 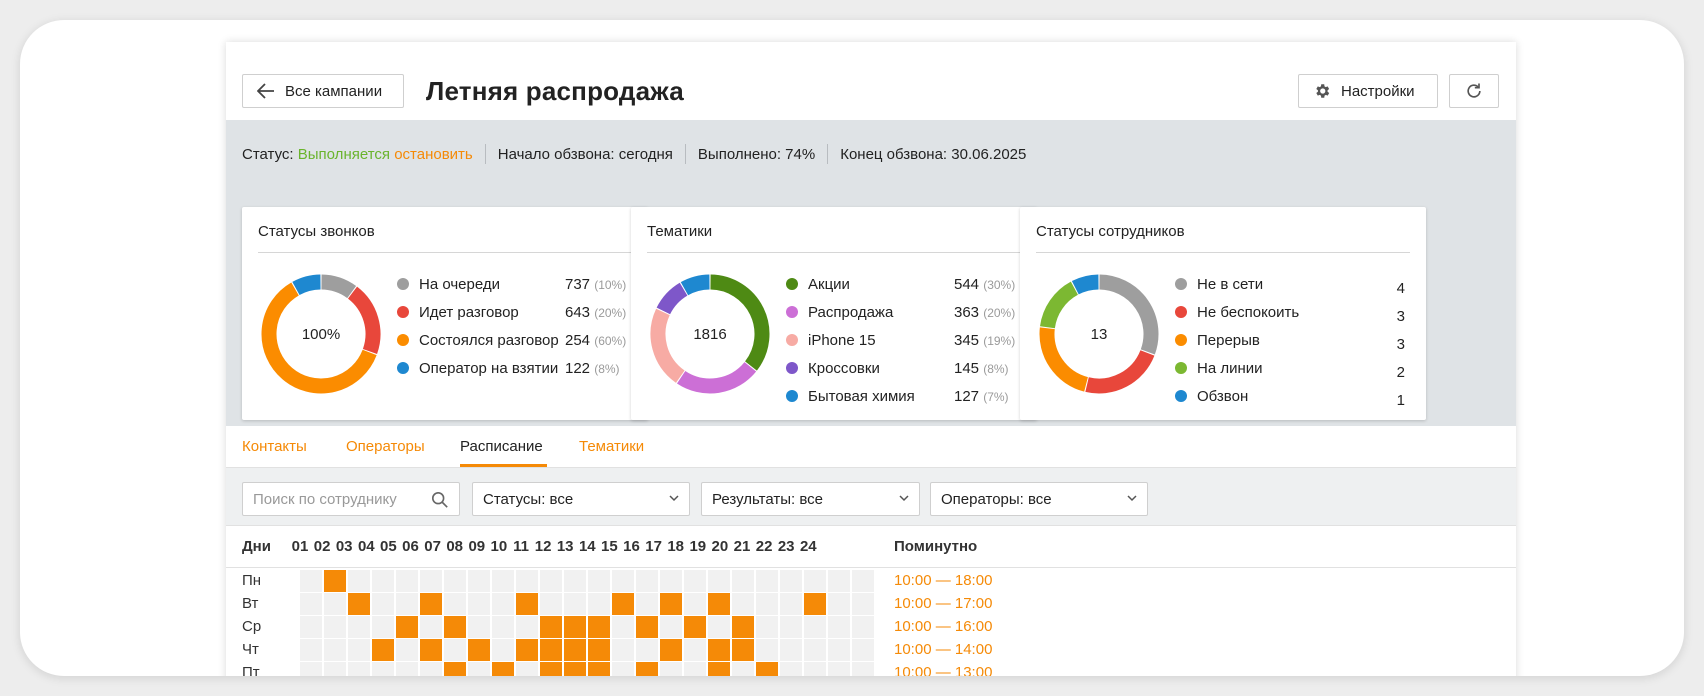 I want to click on tab-contacts: Контакты, so click(x=274, y=446).